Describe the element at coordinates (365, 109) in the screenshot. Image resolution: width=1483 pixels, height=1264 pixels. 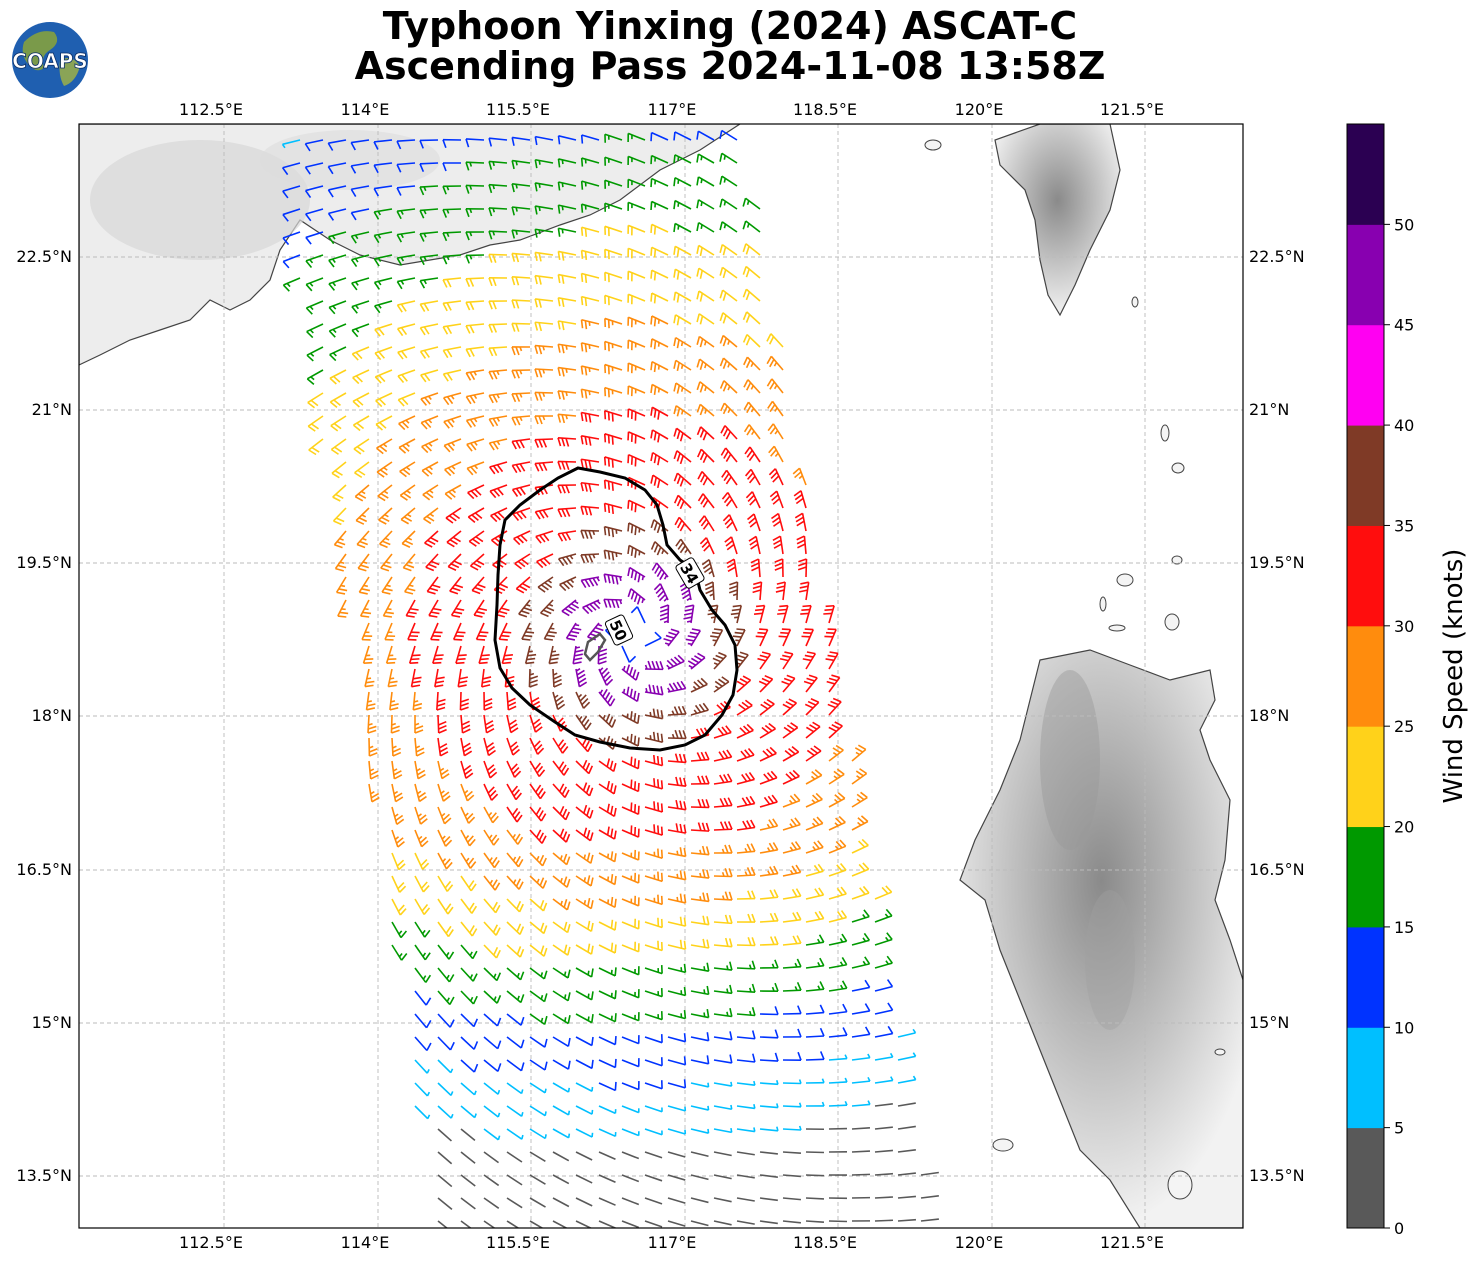
I see `lon-label: 114°E` at that location.